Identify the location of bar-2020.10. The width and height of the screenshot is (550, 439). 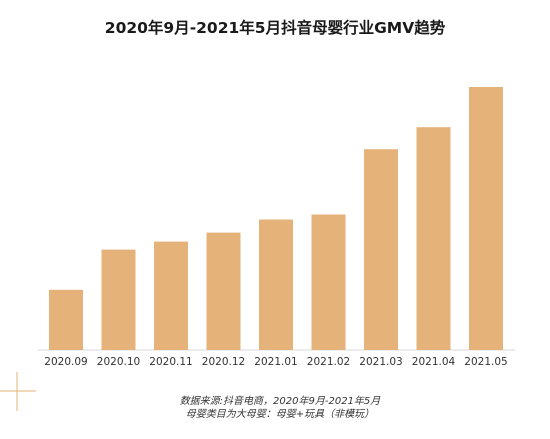
(118, 299).